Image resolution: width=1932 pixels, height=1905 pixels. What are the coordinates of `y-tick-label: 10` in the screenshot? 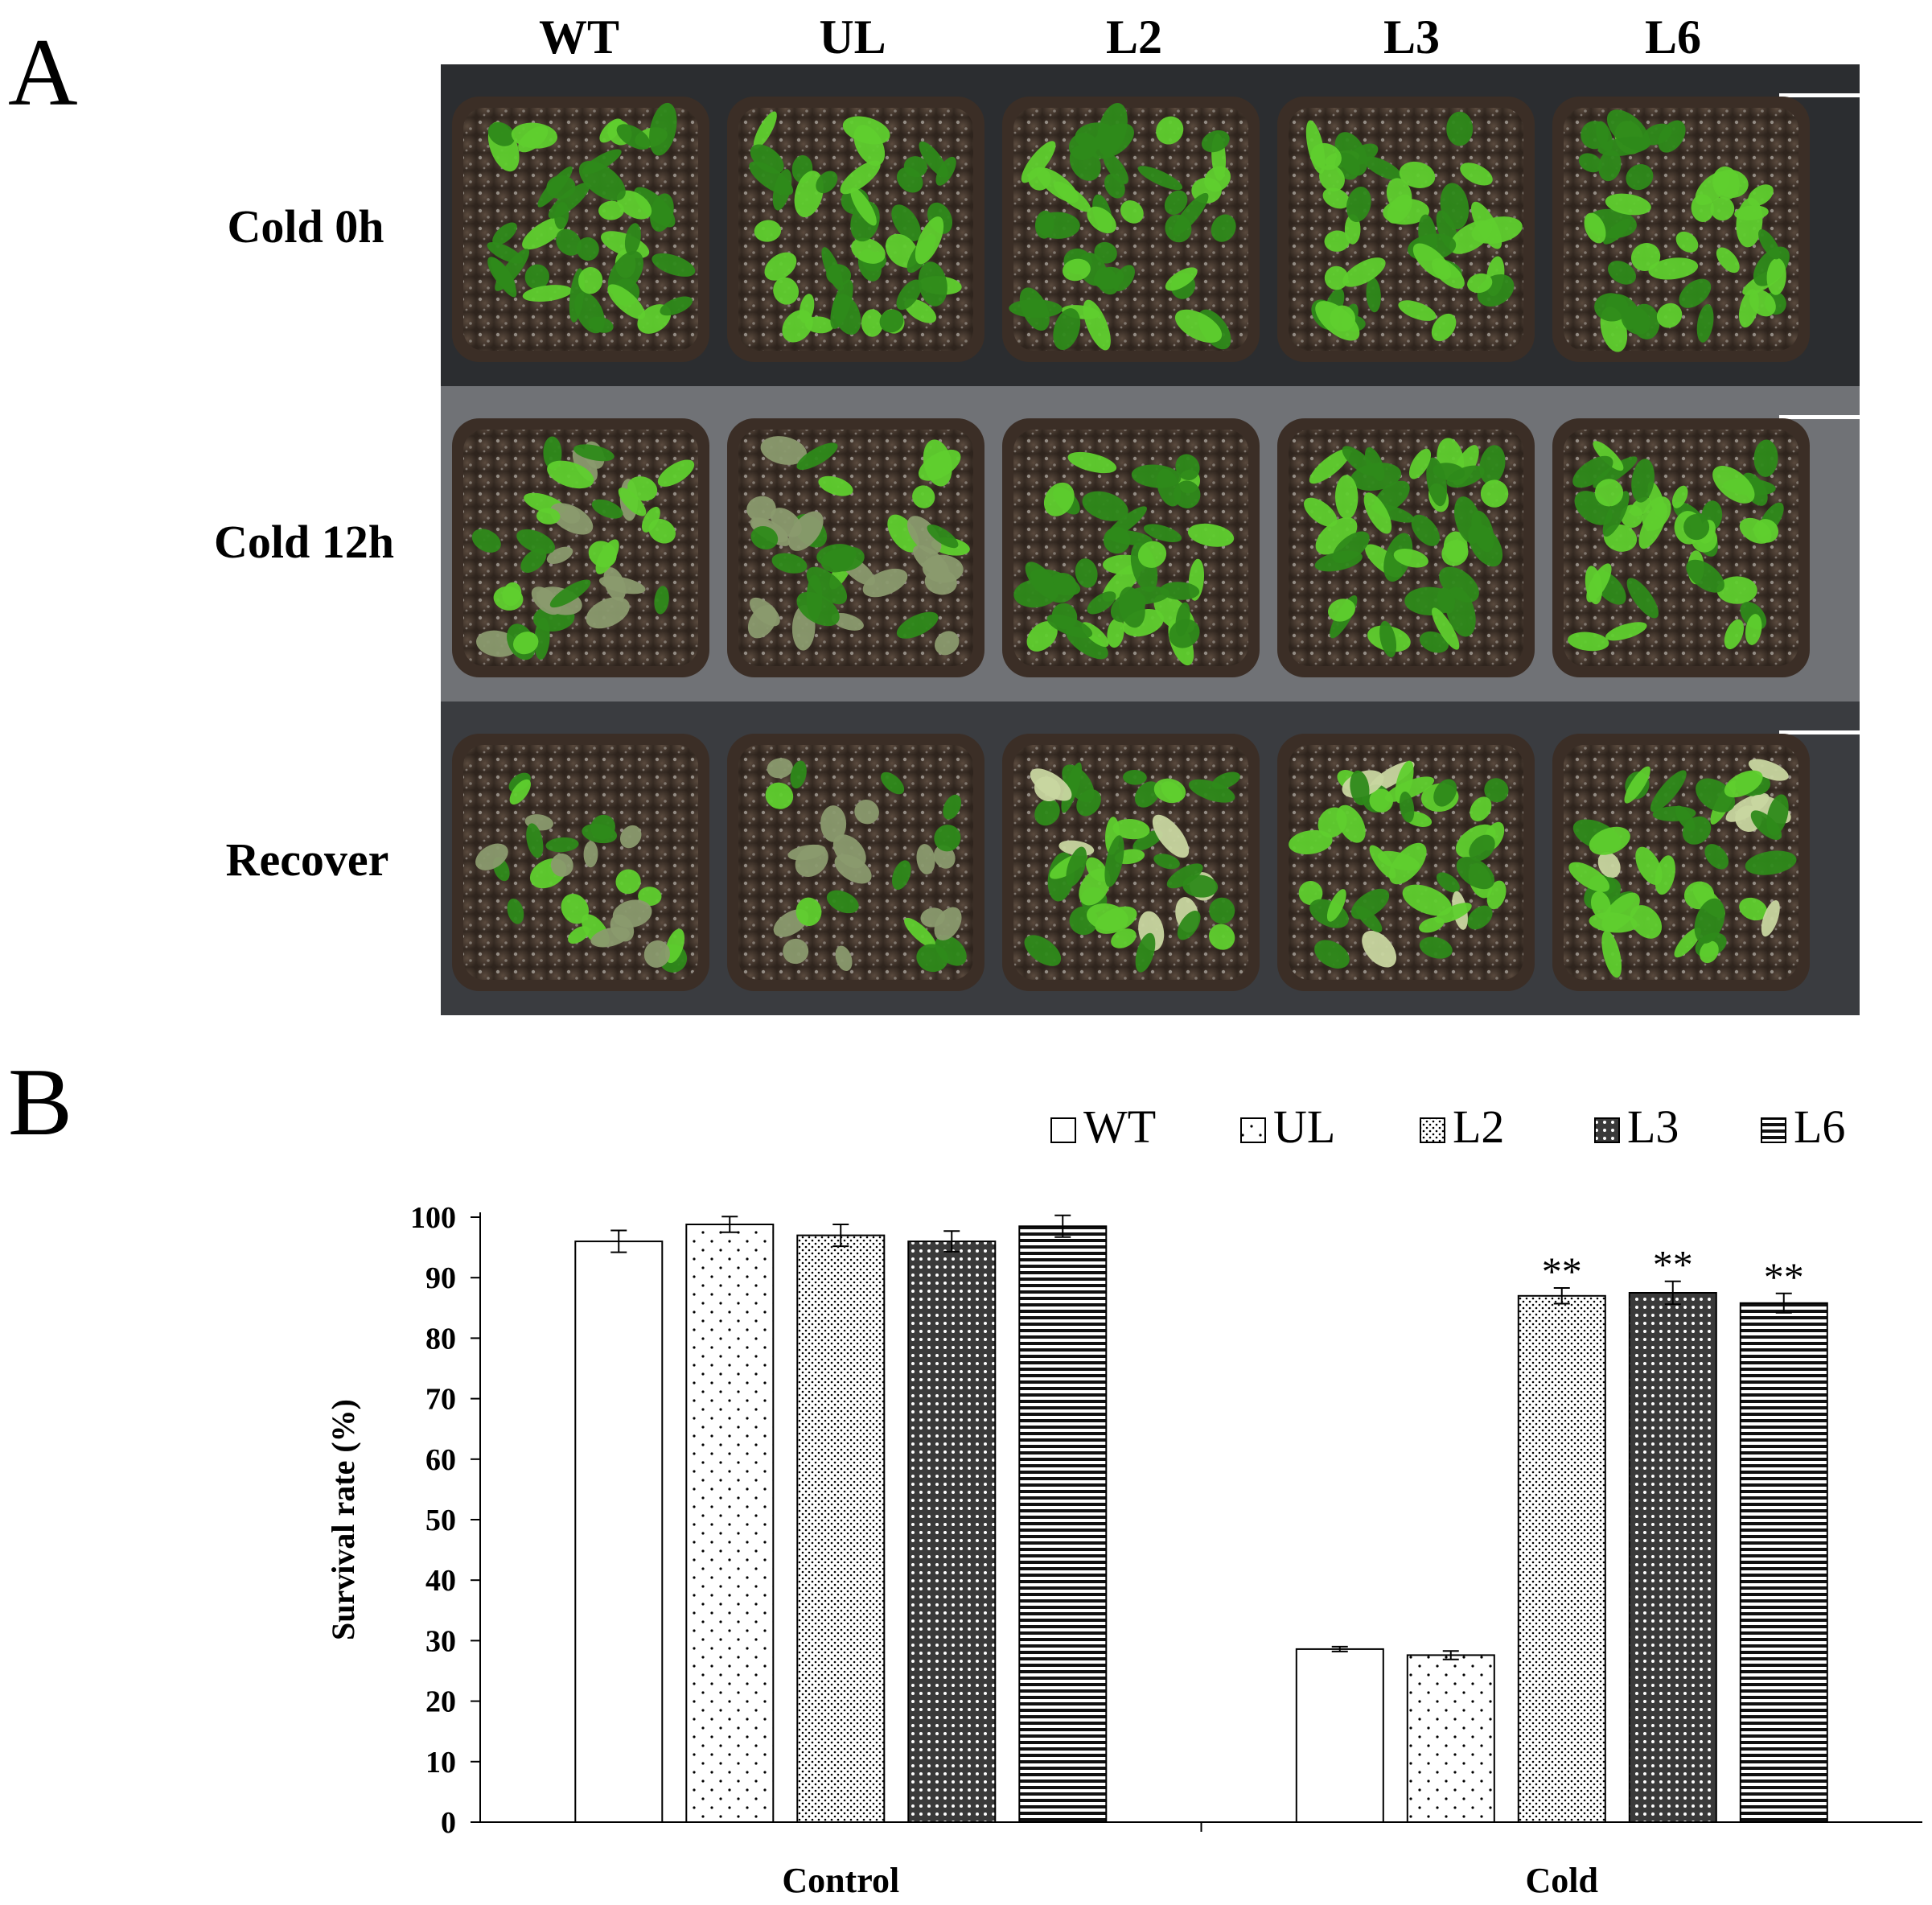 It's located at (440, 1763).